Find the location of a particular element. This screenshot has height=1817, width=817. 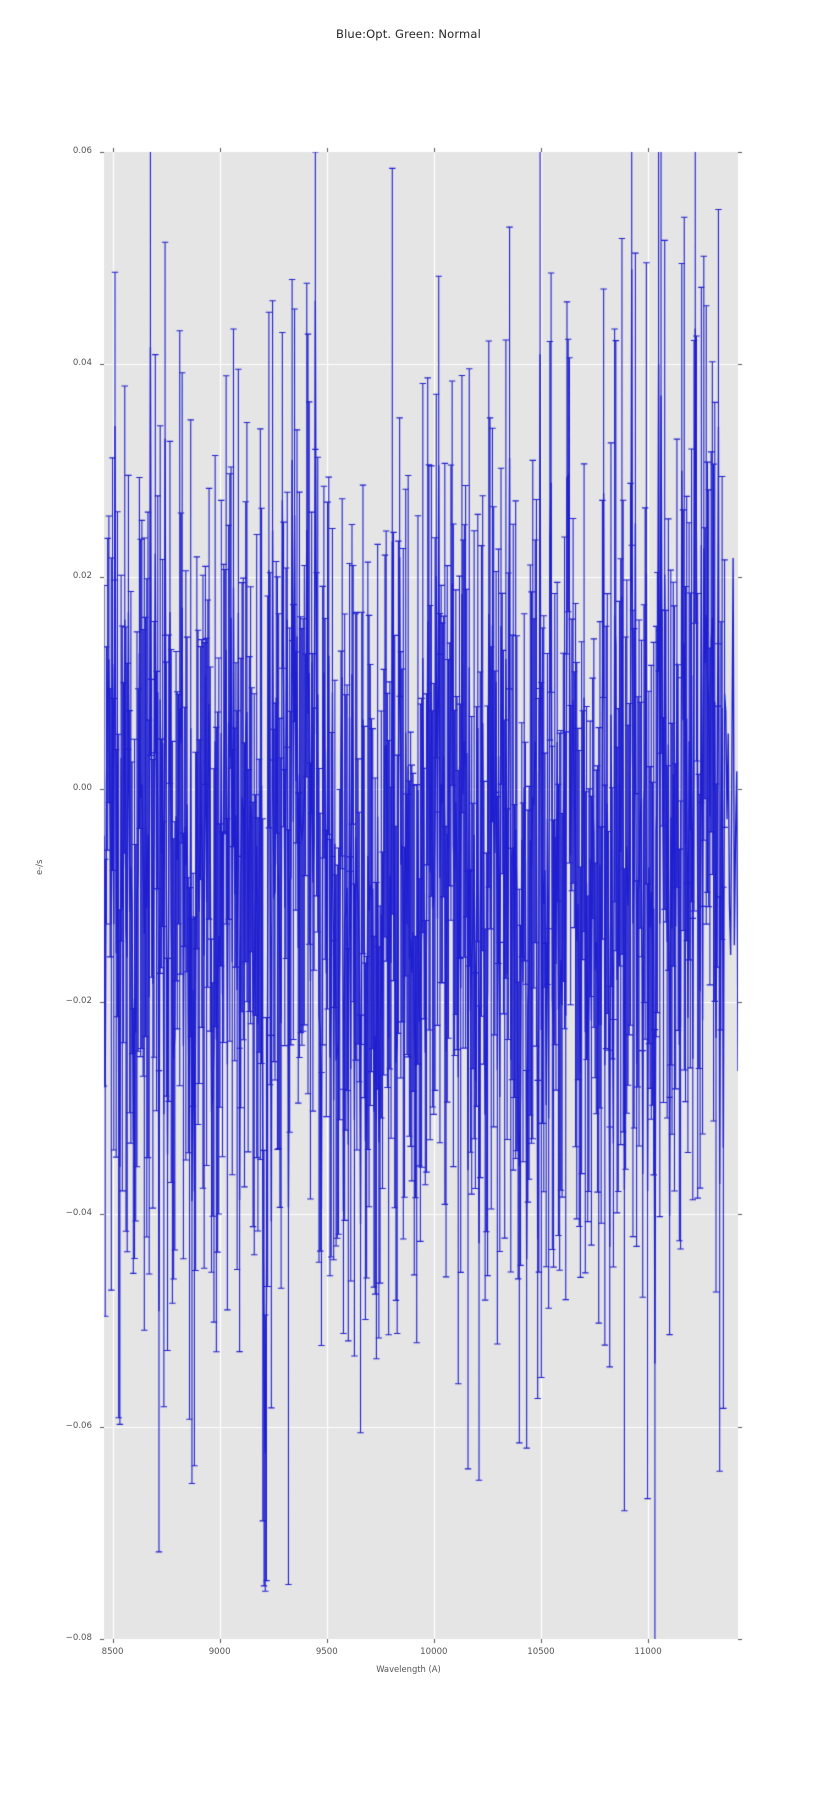

y-tick-label: −0.02 is located at coordinates (78, 1000).